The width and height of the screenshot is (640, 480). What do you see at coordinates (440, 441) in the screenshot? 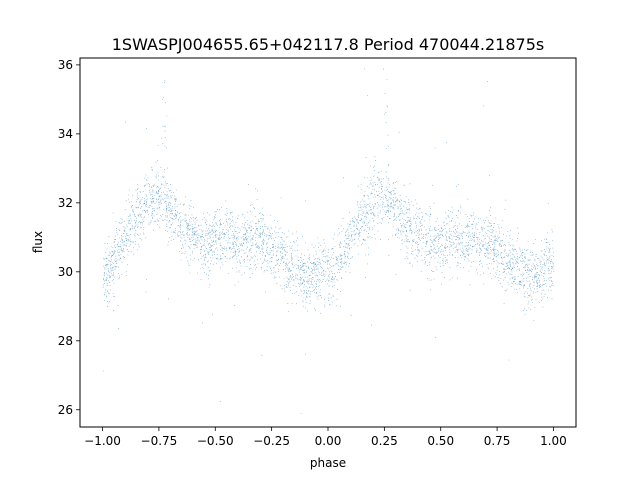
I see `x-tick-label: 0.50` at bounding box center [440, 441].